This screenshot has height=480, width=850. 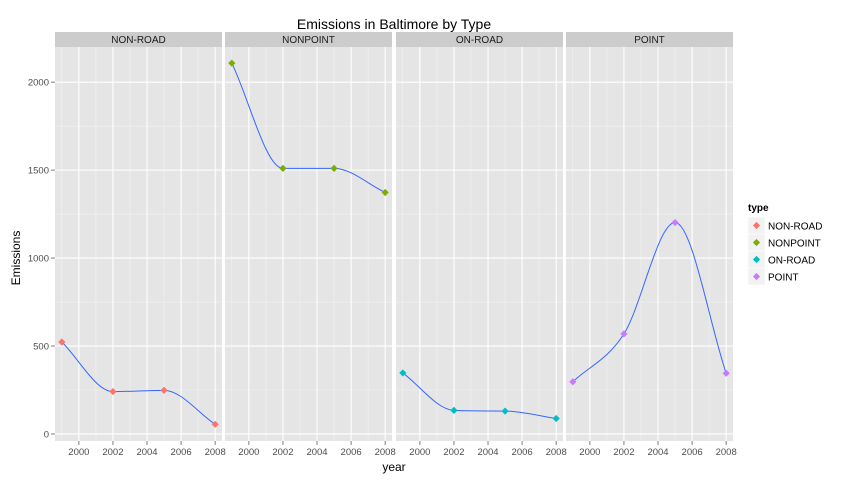 What do you see at coordinates (38, 171) in the screenshot?
I see `y-tick-label: 1500` at bounding box center [38, 171].